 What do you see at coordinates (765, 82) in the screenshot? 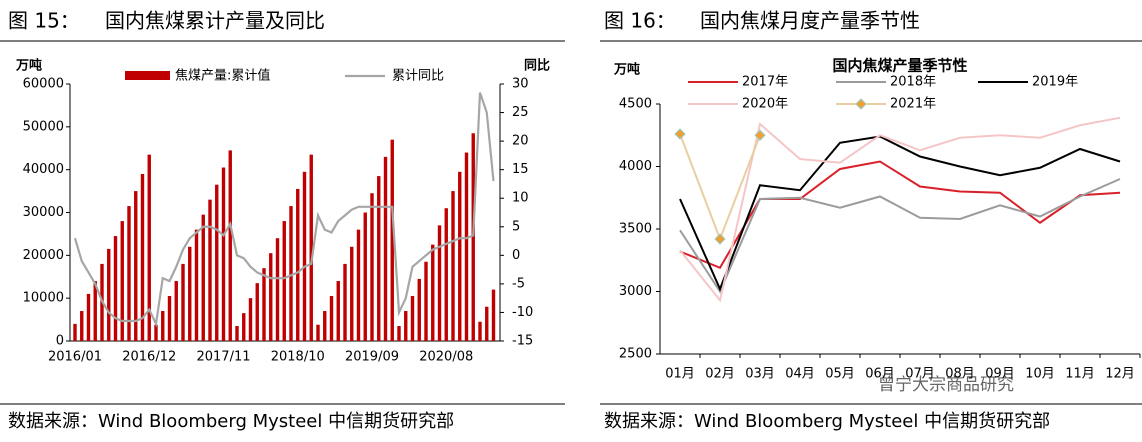
I see `legend-label: 2017年` at bounding box center [765, 82].